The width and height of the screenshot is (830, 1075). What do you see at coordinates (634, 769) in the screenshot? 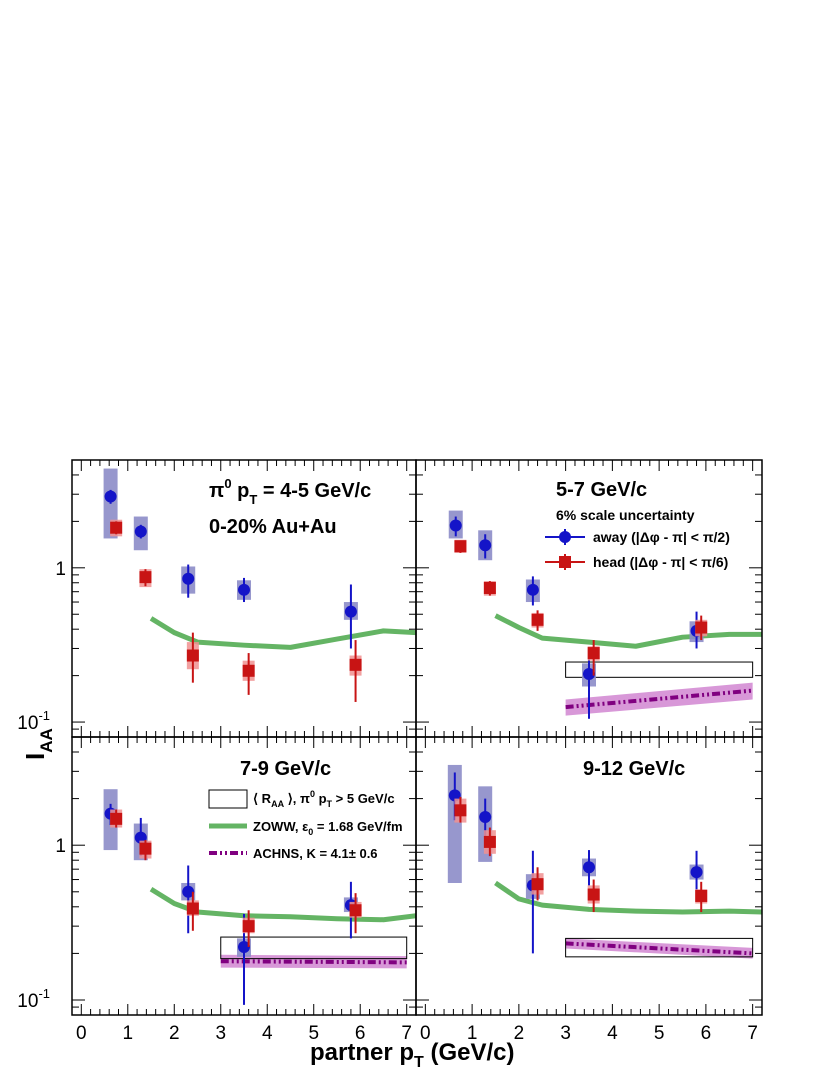
I see `panel-title: 9-12 GeV/c` at bounding box center [634, 769].